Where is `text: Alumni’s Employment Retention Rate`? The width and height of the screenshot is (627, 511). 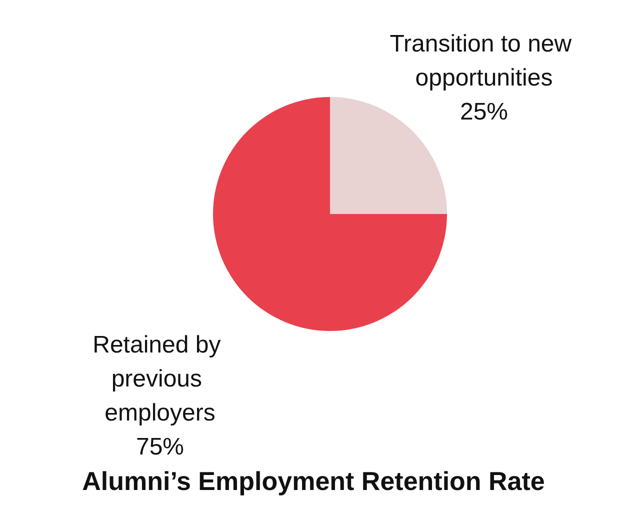 text: Alumni’s Employment Retention Rate is located at coordinates (313, 481).